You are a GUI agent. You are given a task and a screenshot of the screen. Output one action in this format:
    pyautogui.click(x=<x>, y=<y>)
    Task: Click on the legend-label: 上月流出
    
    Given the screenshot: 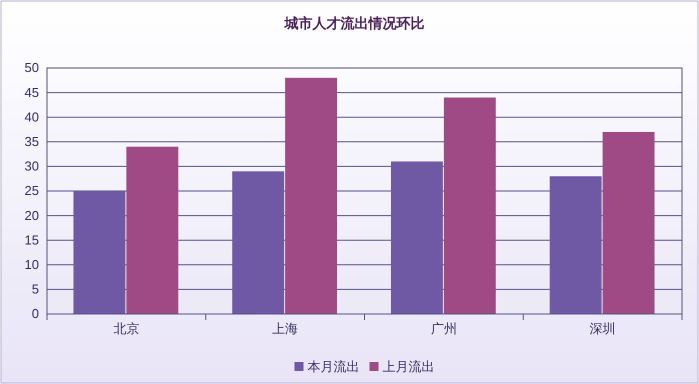 What is the action you would take?
    pyautogui.click(x=408, y=367)
    